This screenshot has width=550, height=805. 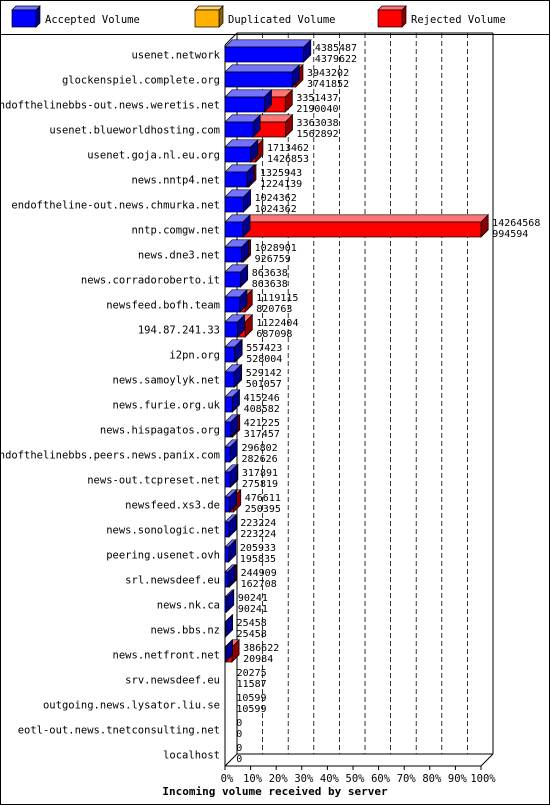 I want to click on value-accepted-label: 1024362, so click(x=276, y=209).